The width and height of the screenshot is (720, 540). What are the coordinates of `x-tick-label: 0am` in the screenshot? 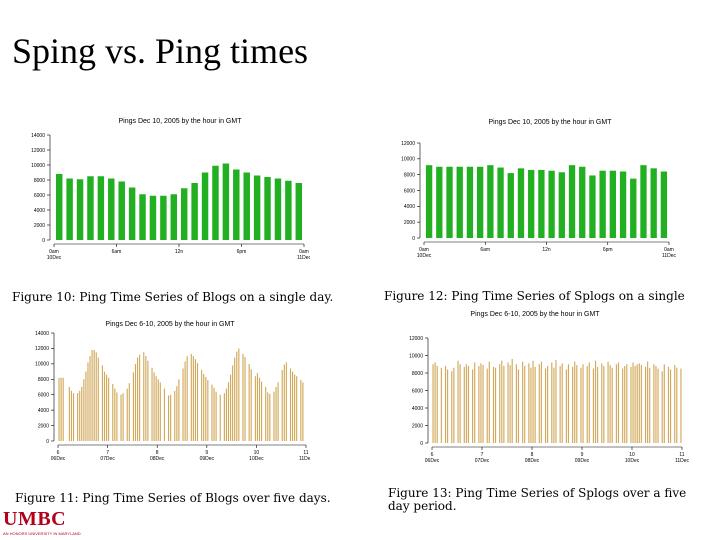 It's located at (304, 252).